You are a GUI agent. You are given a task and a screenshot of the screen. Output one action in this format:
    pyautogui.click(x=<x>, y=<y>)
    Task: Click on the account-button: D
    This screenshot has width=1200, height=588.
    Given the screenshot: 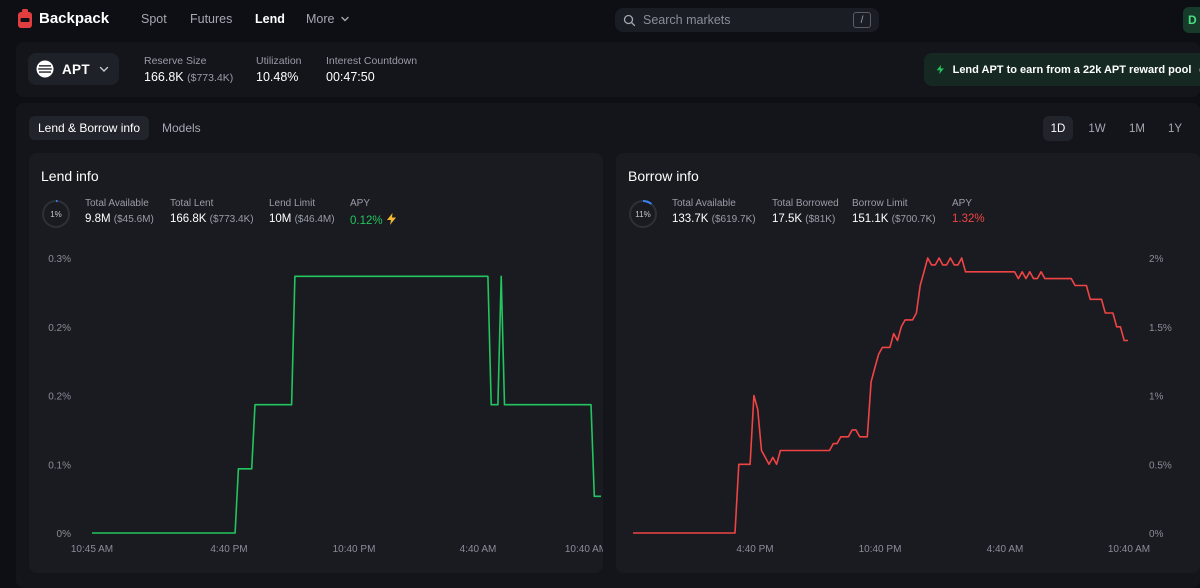 What is the action you would take?
    pyautogui.click(x=1191, y=20)
    